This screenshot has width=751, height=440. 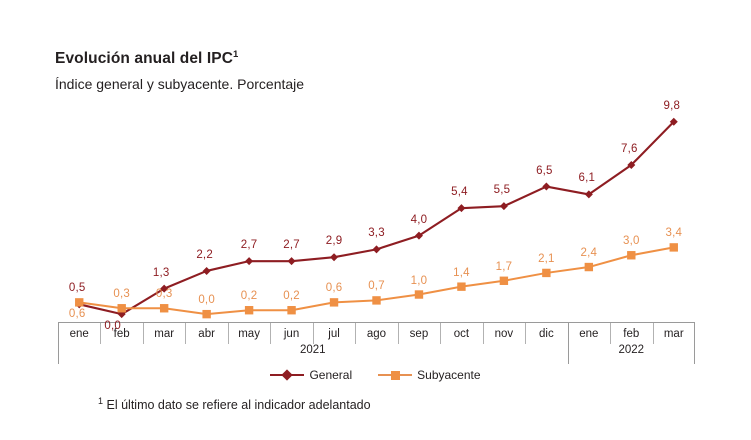 I want to click on x-axis-label-text: dic, so click(x=546, y=333).